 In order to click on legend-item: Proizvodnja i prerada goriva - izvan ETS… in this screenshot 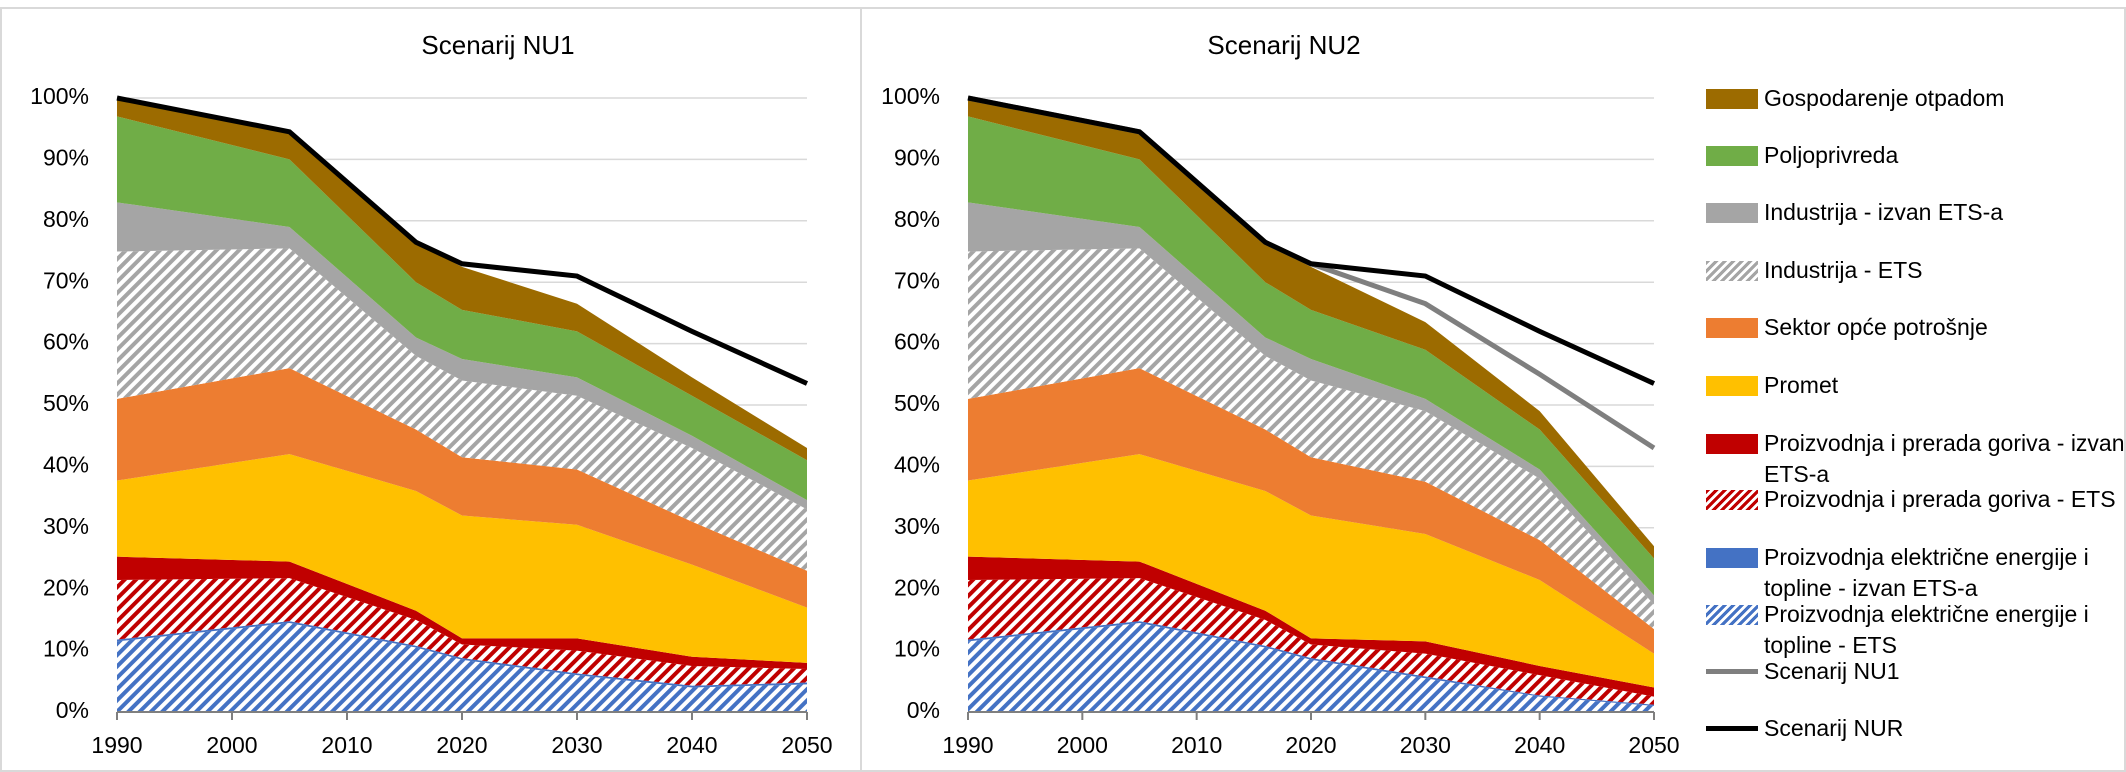, I will do `click(1916, 459)`.